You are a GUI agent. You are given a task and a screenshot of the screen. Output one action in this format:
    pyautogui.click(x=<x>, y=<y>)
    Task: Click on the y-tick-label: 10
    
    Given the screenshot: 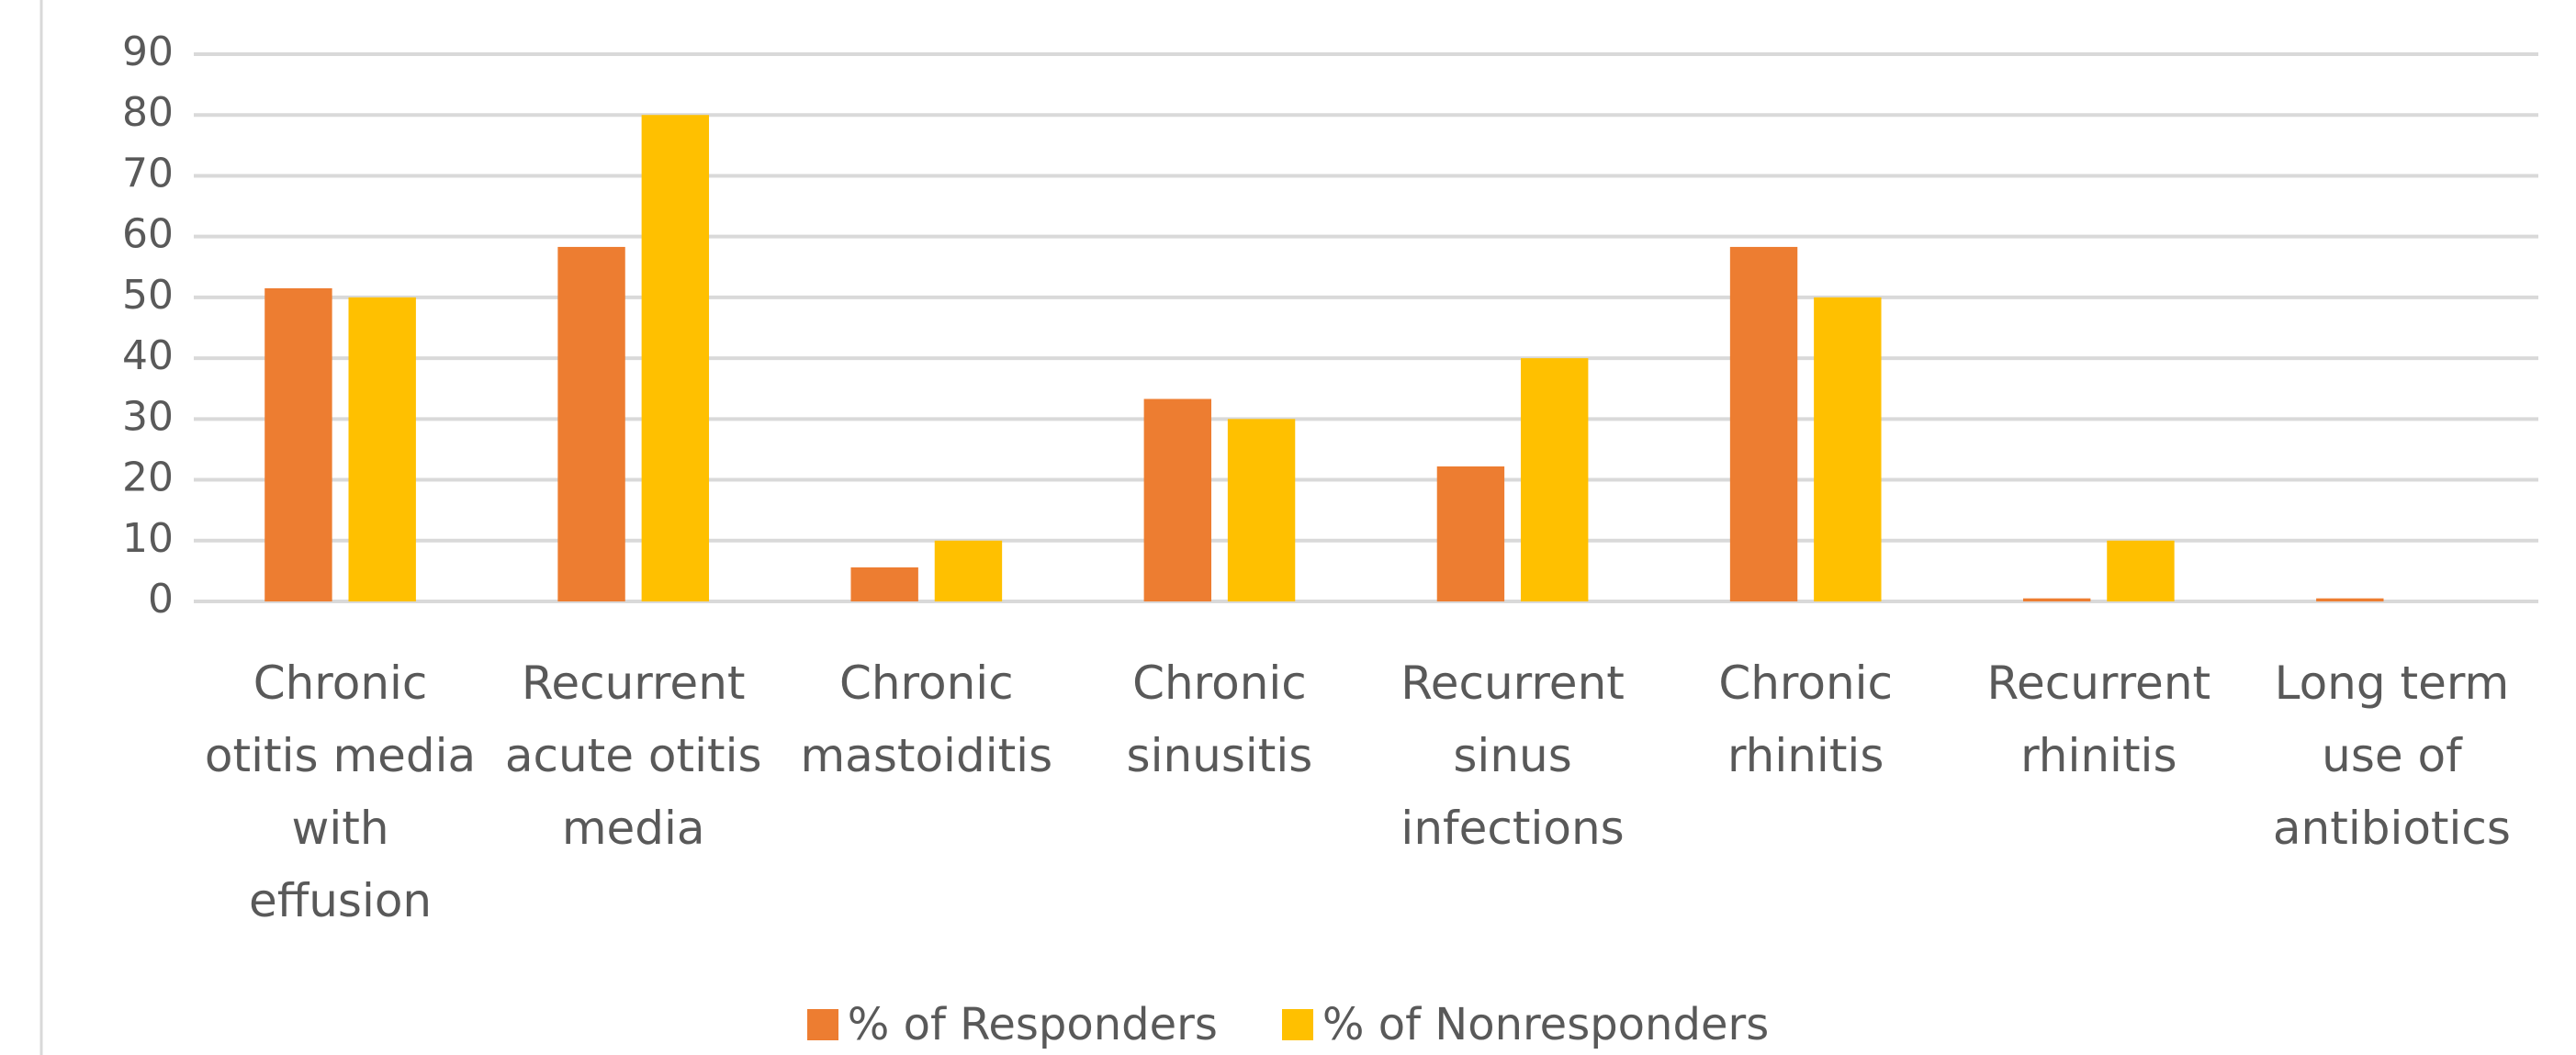 What is the action you would take?
    pyautogui.click(x=148, y=538)
    